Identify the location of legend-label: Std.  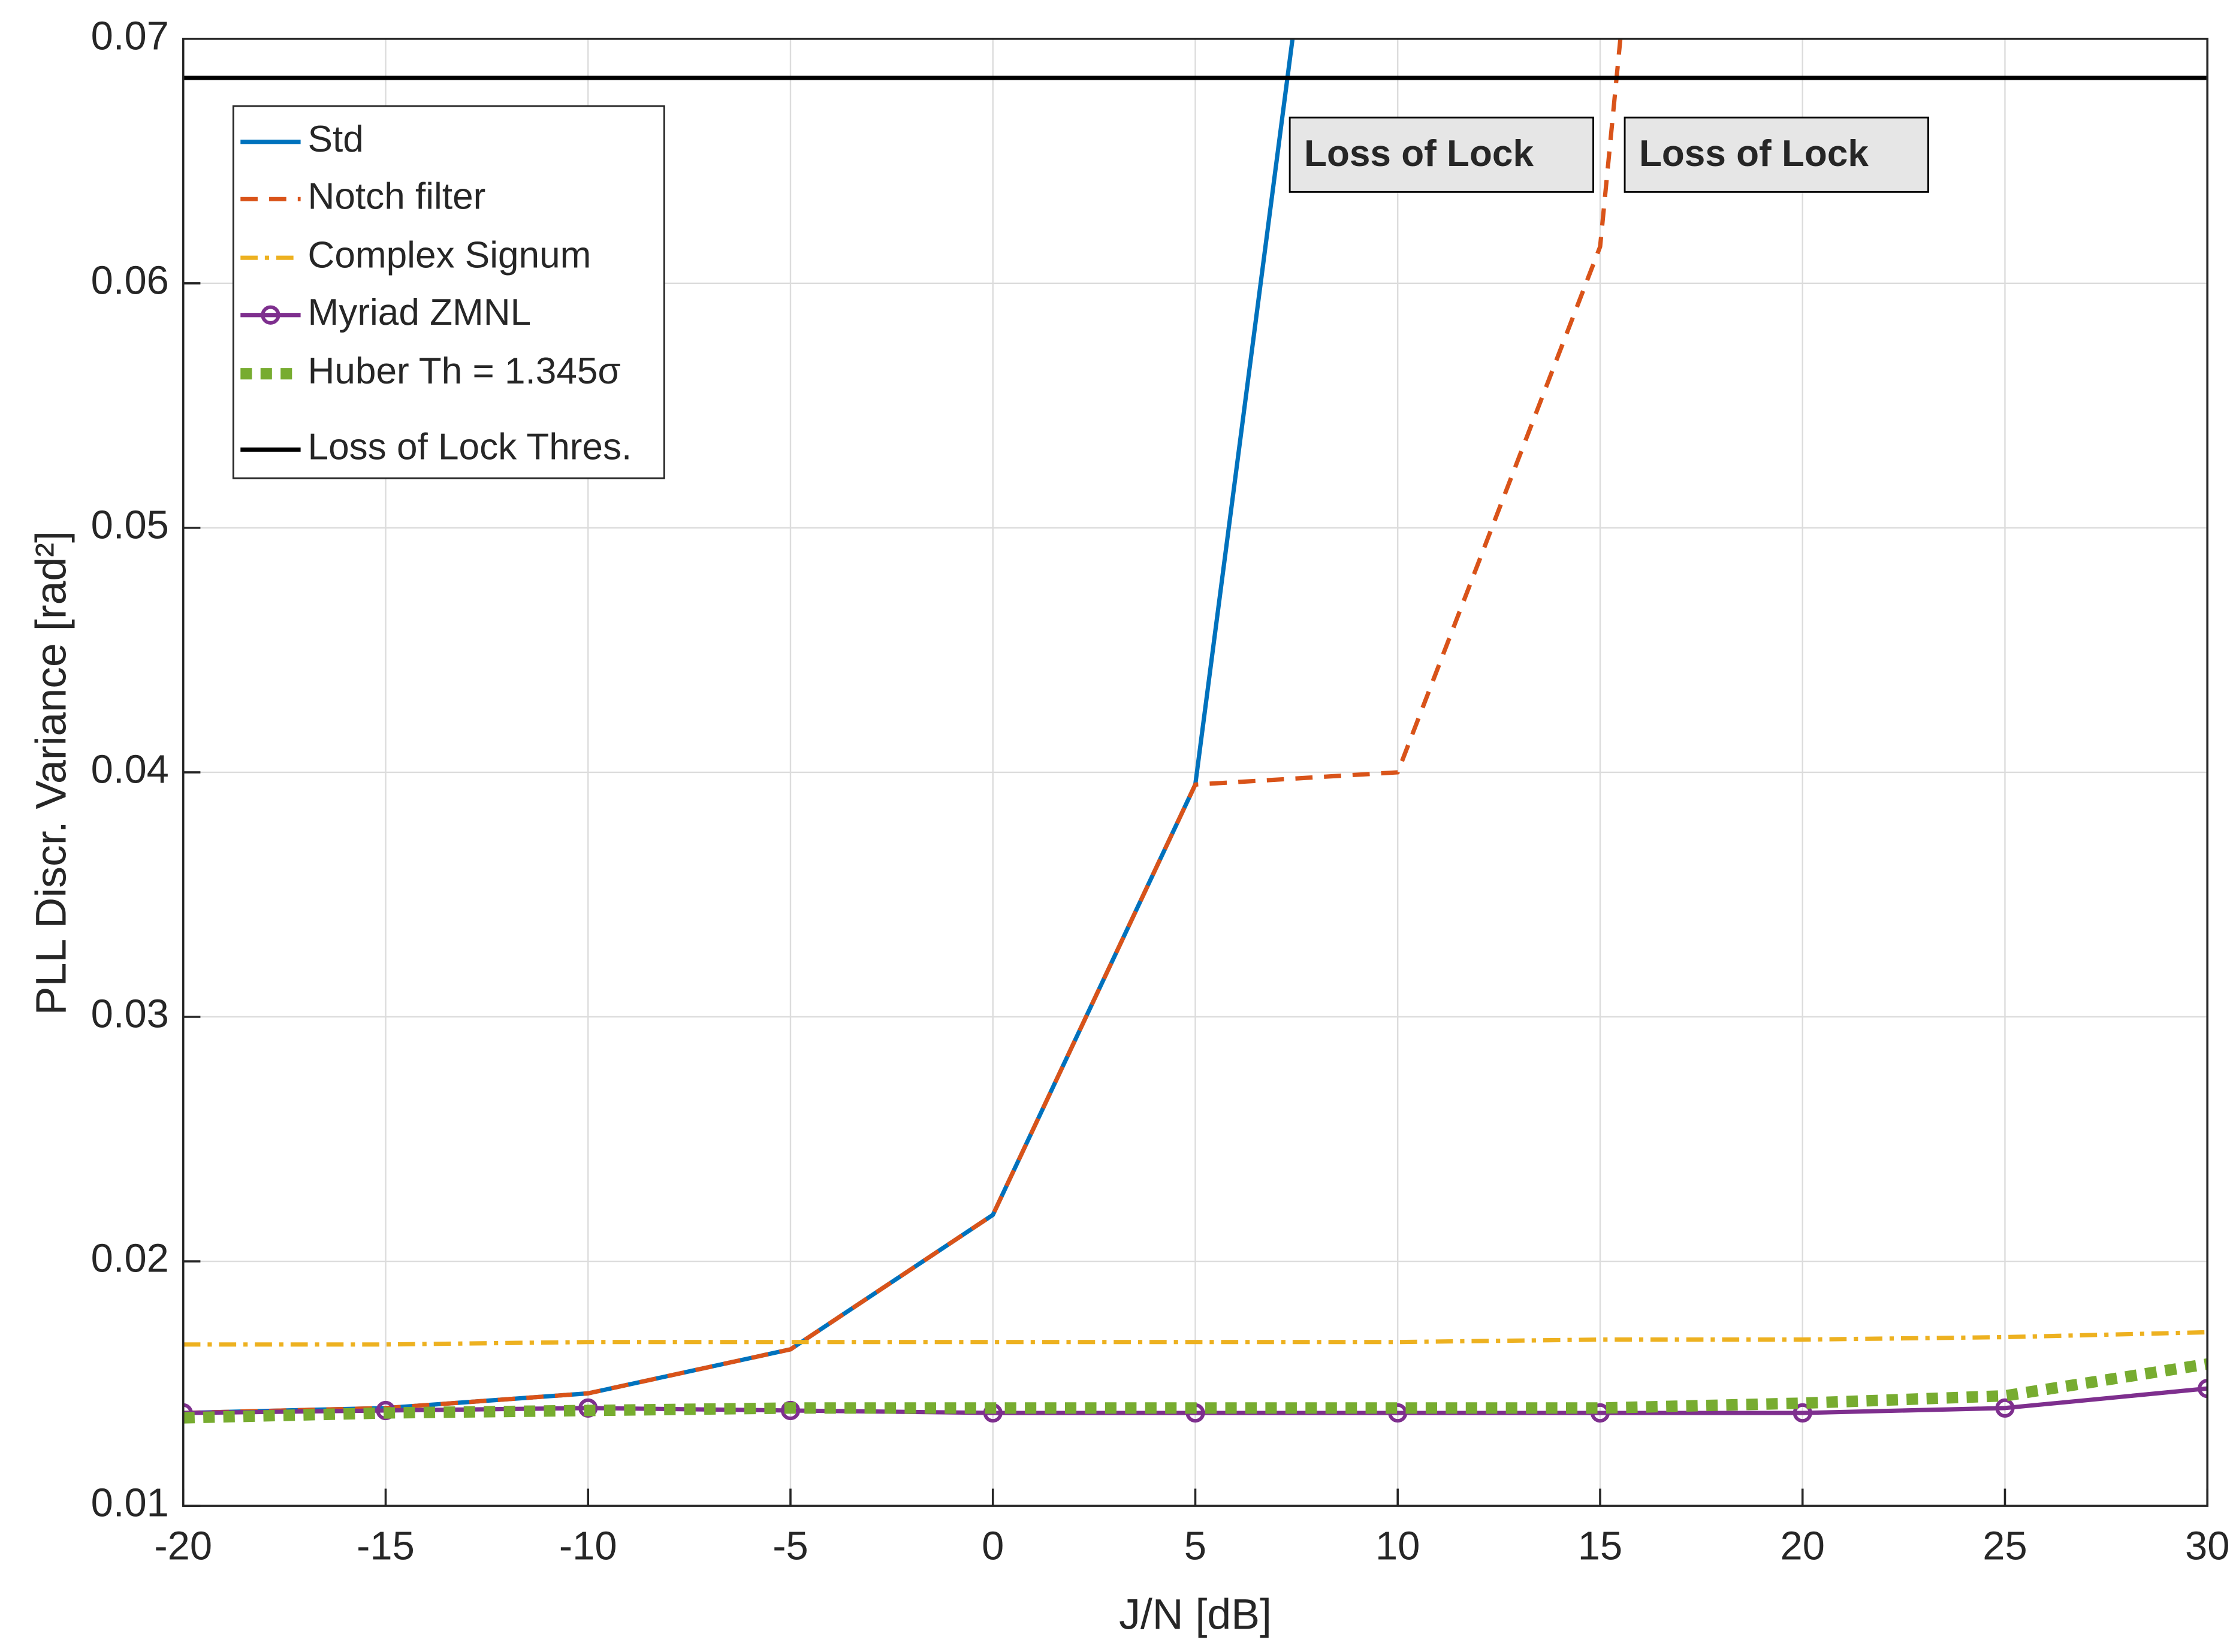
(336, 139).